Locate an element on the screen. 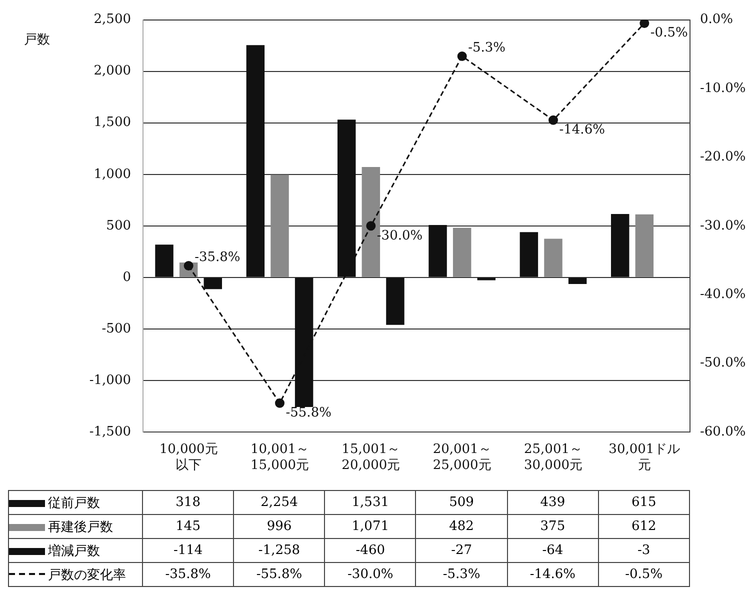 Image resolution: width=751 pixels, height=589 pixels. data-label: -35.8% is located at coordinates (188, 574).